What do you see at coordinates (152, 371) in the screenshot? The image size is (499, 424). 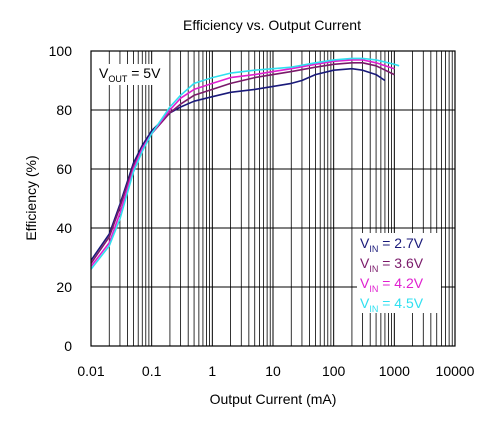 I see `x-tick-label: 0.1` at bounding box center [152, 371].